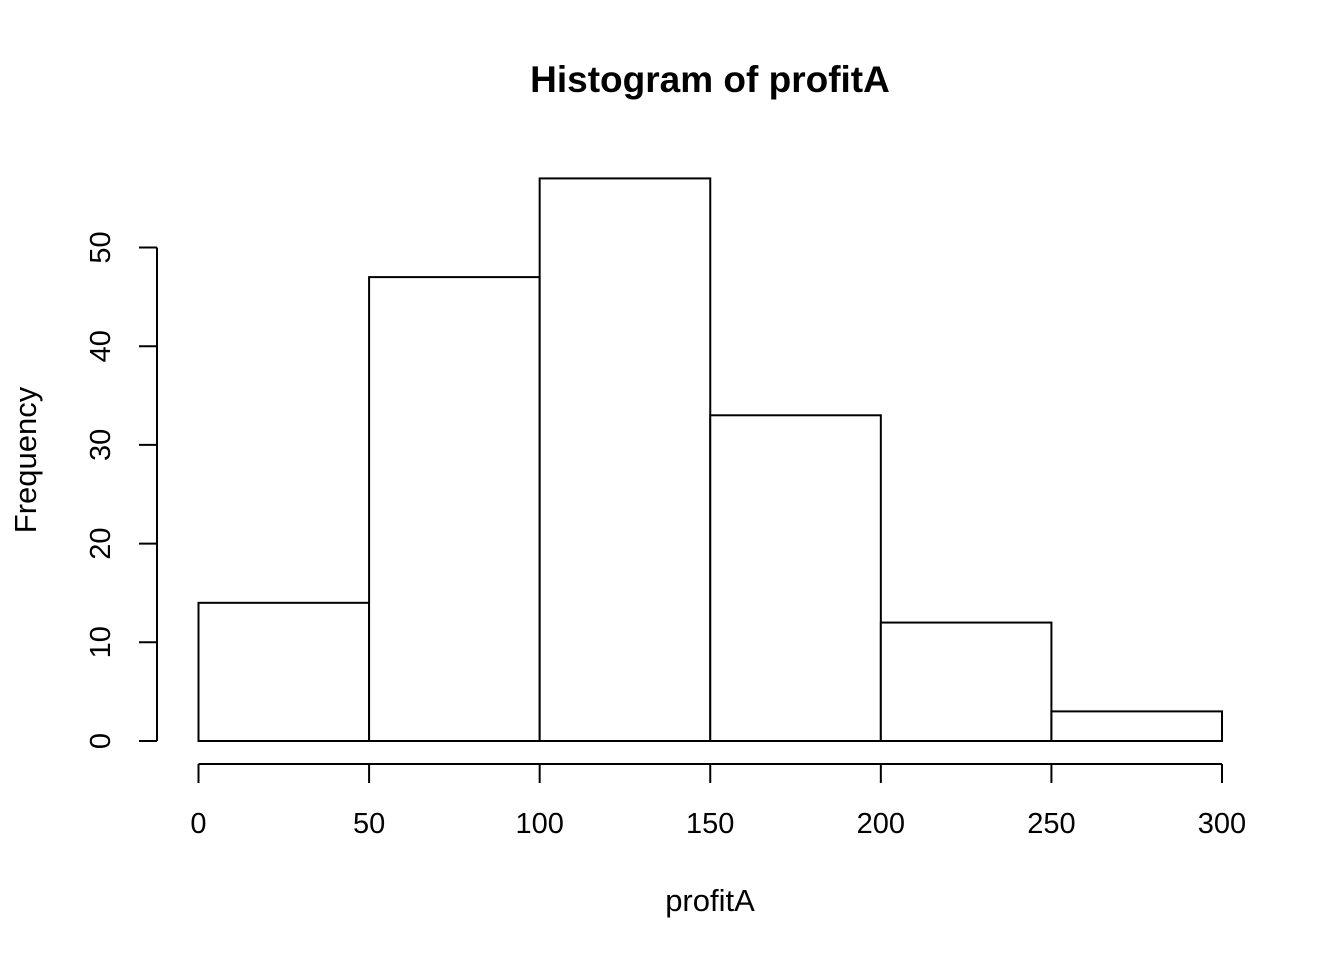 The image size is (1344, 960). What do you see at coordinates (101, 247) in the screenshot?
I see `y-tick-label: 50` at bounding box center [101, 247].